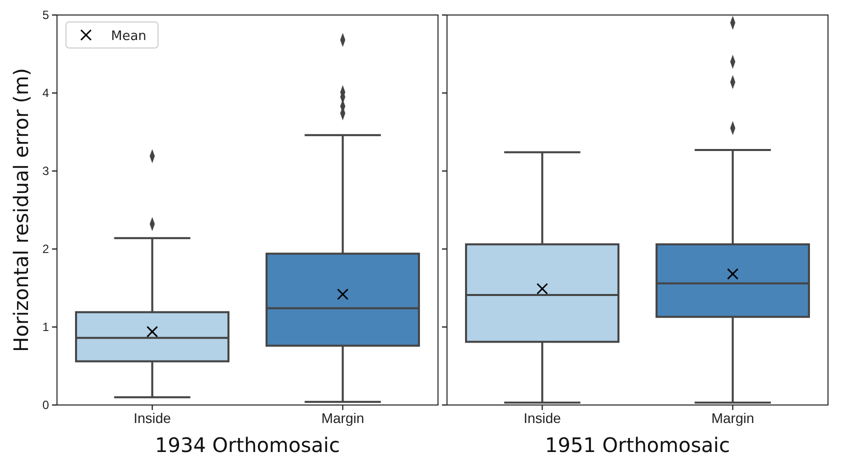 Image resolution: width=846 pixels, height=459 pixels. Describe the element at coordinates (637, 445) in the screenshot. I see `x-axis-title: 1951 Orthomosaic` at that location.